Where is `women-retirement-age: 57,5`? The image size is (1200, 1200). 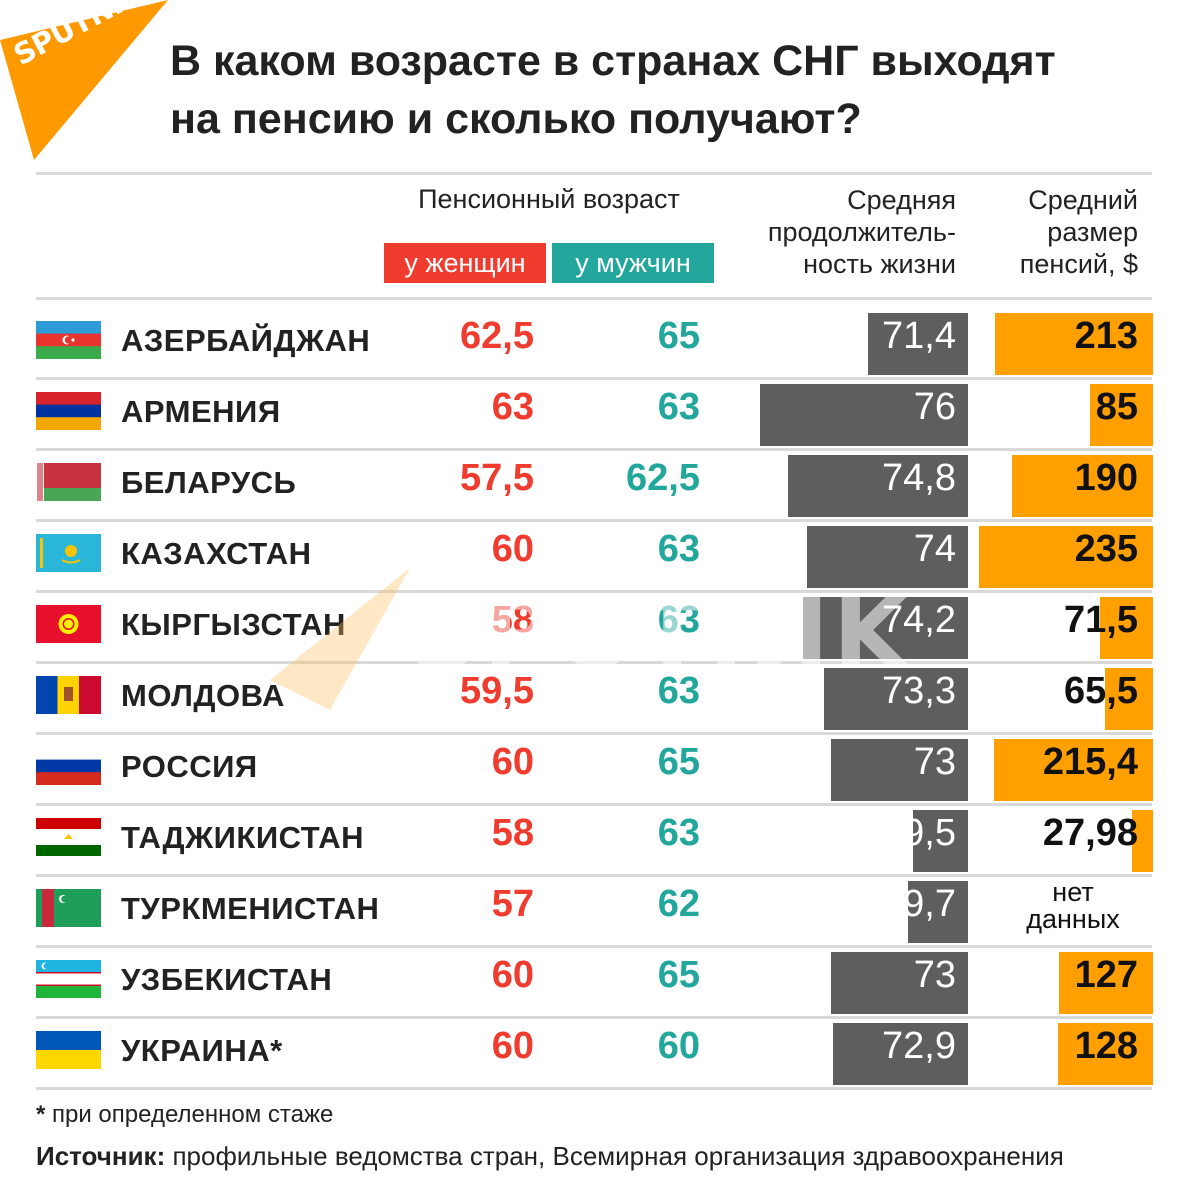
women-retirement-age: 57,5 is located at coordinates (497, 478).